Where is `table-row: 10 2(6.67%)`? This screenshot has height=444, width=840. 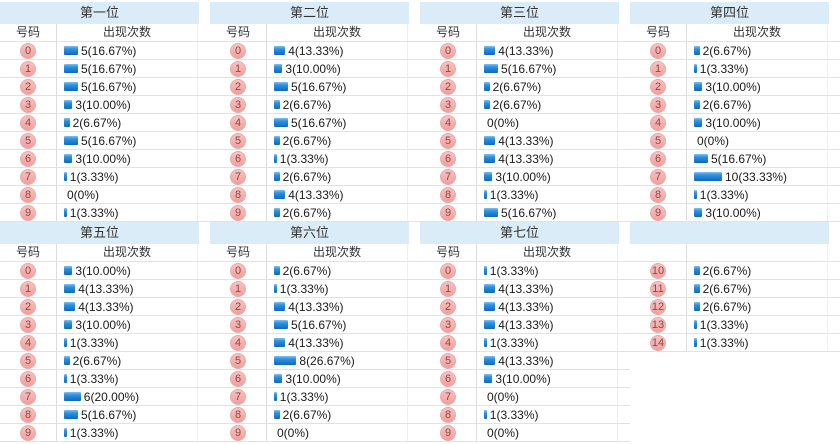
table-row: 10 2(6.67%) is located at coordinates (735, 271).